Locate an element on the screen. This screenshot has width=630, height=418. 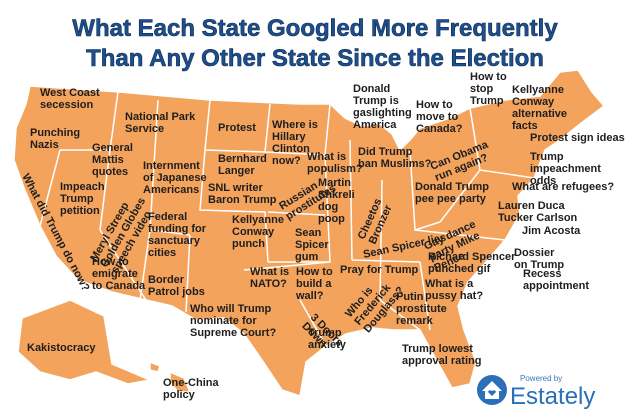
label-line: quotes is located at coordinates (110, 172).